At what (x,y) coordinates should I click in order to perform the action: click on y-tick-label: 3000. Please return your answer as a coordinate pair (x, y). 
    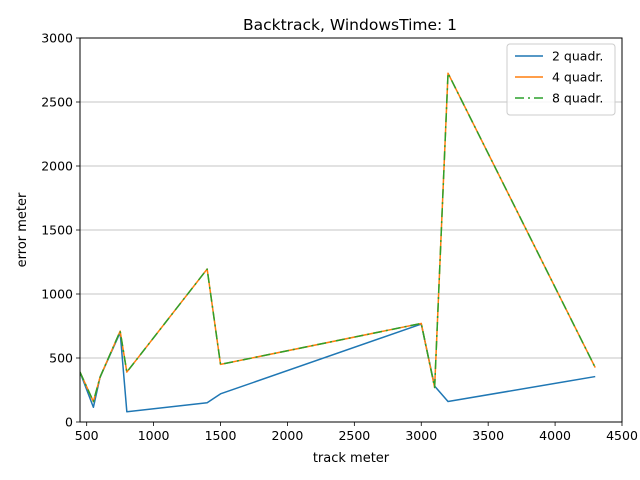
    Looking at the image, I should click on (57, 38).